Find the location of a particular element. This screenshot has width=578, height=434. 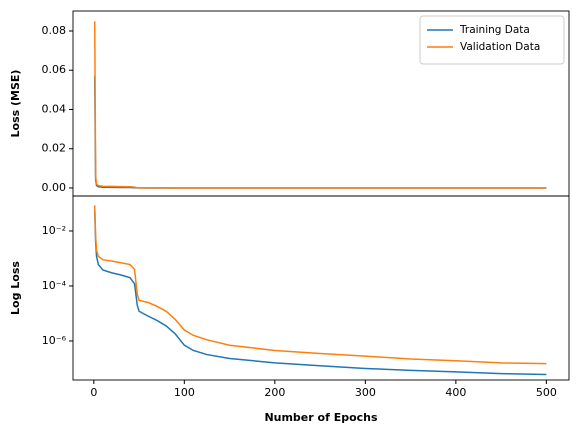

x-tick-label: 100 is located at coordinates (184, 392).